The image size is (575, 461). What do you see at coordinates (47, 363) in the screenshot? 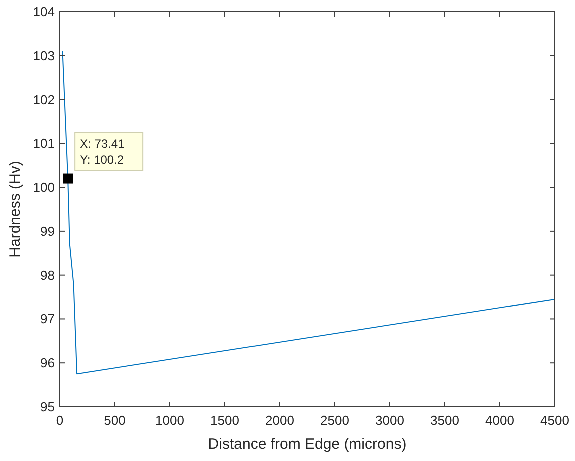
I see `y-tick-label: 96` at bounding box center [47, 363].